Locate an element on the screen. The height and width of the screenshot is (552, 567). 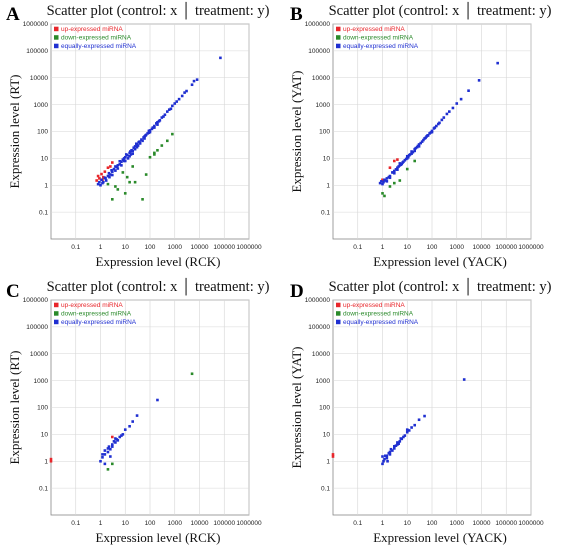
y-axis-label: Expression level (YAT) is located at coordinates (296, 407).